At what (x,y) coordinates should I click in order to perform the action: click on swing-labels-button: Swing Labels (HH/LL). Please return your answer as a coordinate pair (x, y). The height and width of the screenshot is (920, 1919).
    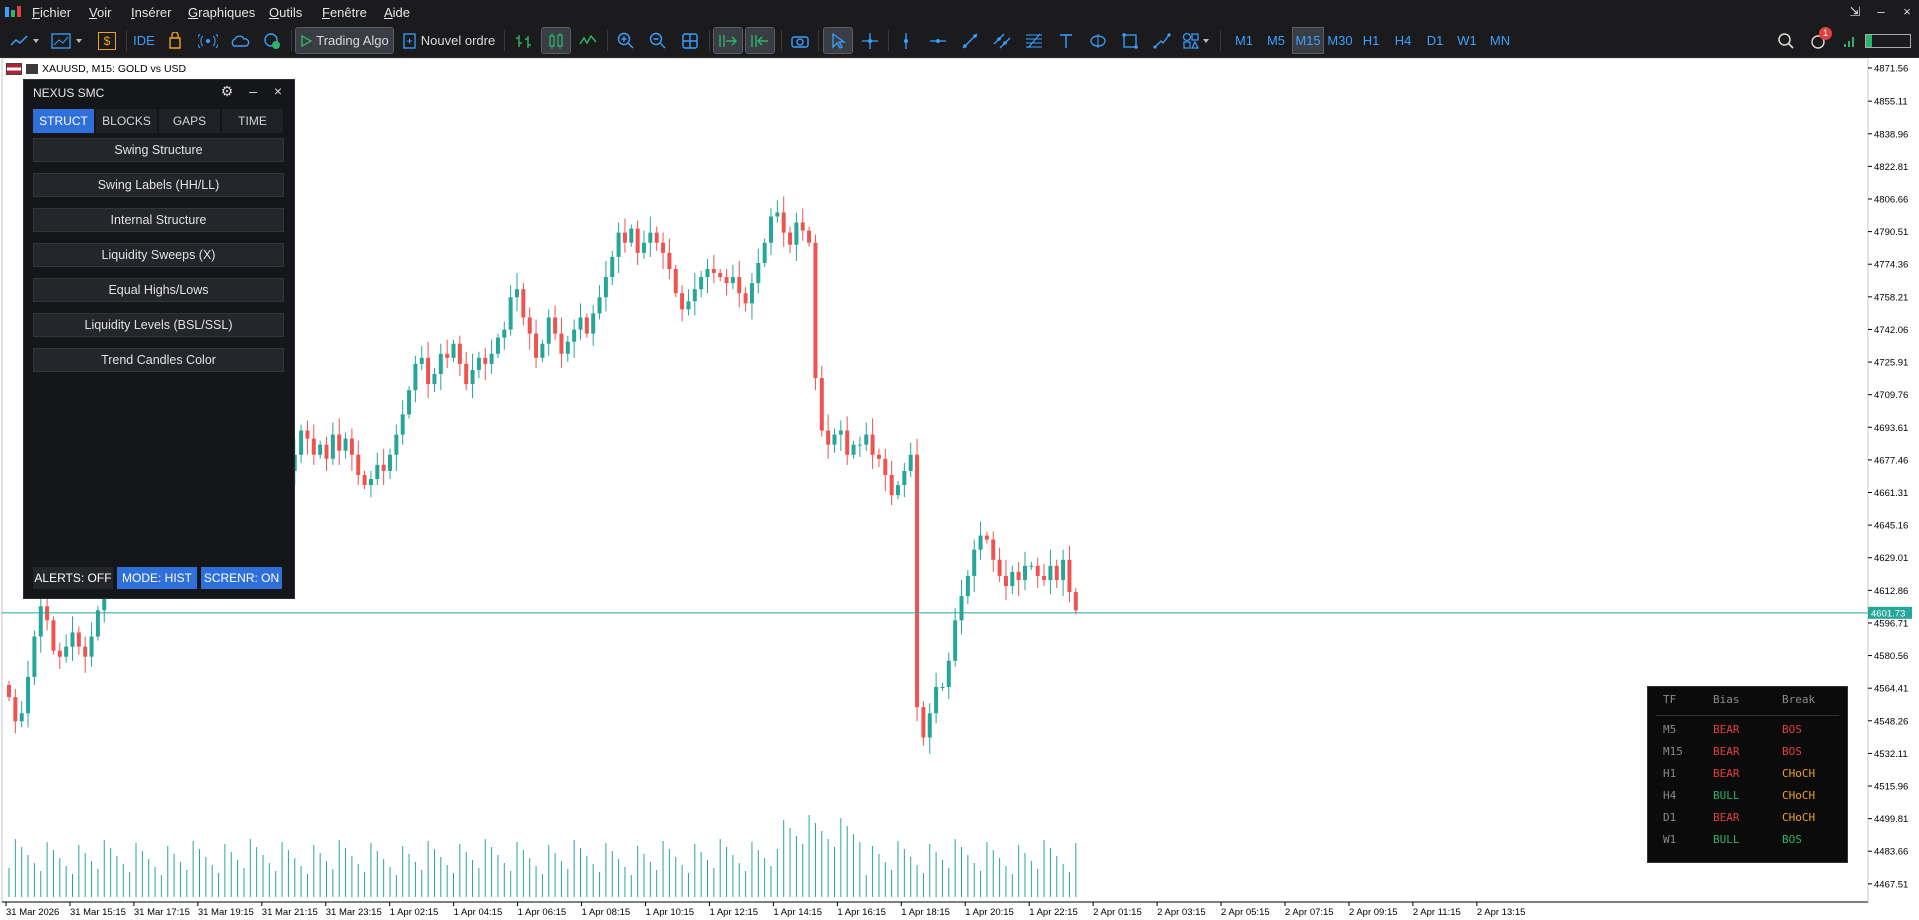
    Looking at the image, I should click on (158, 185).